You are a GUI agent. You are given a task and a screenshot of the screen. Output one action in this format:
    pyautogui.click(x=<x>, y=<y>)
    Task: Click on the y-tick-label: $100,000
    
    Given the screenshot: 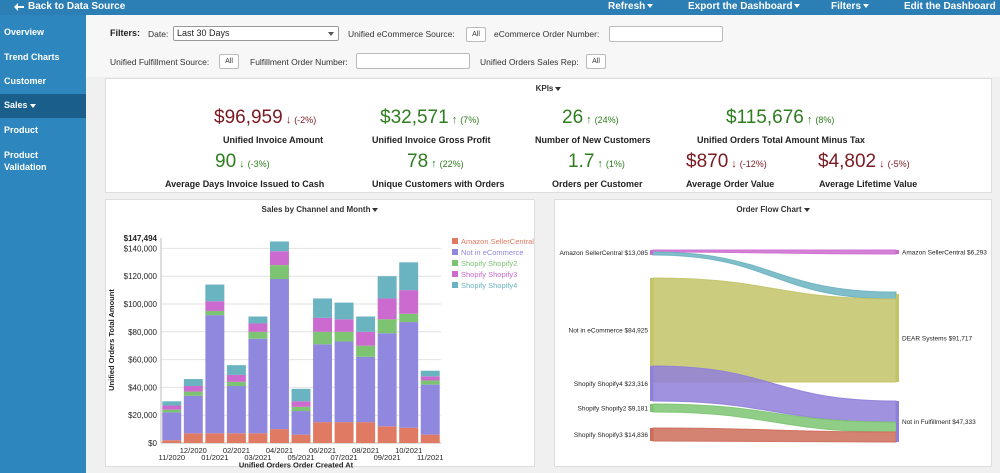 What is the action you would take?
    pyautogui.click(x=141, y=304)
    